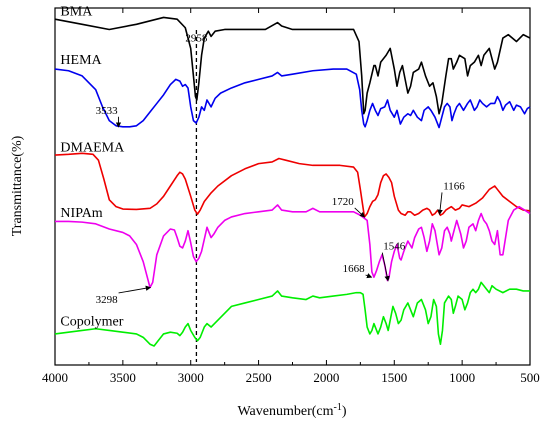  What do you see at coordinates (191, 377) in the screenshot?
I see `x-tick-label-3000: 3000` at bounding box center [191, 377].